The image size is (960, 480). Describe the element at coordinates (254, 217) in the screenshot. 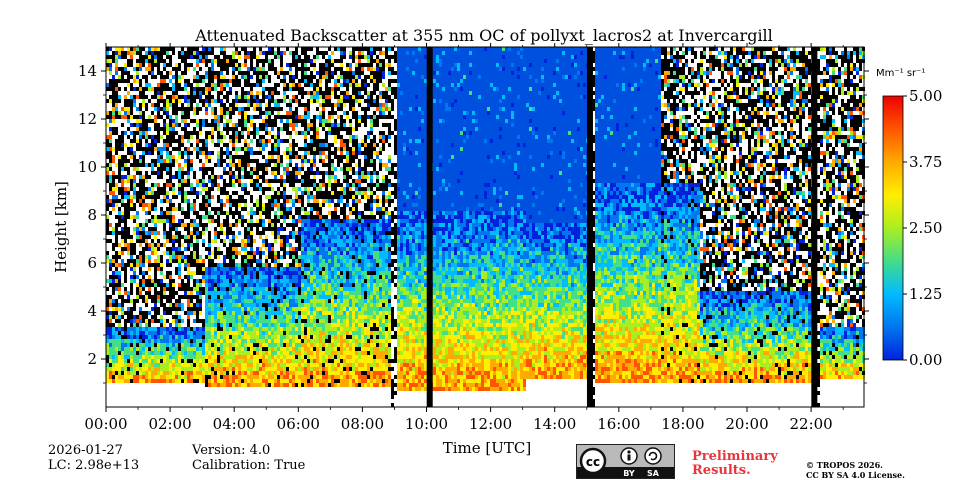

I see `heatmap-column` at that location.